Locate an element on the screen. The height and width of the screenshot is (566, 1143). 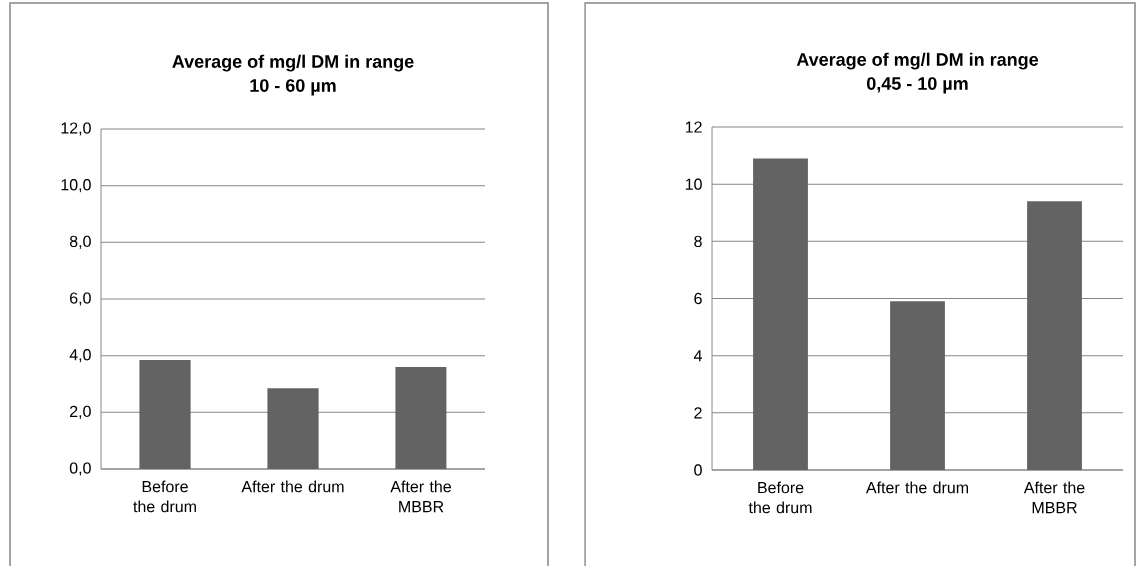
y-tick-label: 4,0 is located at coordinates (80, 356).